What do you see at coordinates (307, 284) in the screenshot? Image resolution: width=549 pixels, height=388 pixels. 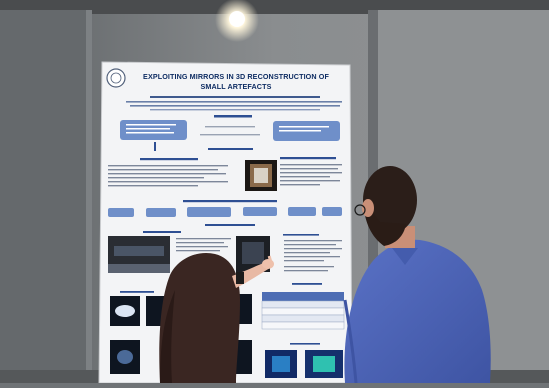 I see `table-heading` at bounding box center [307, 284].